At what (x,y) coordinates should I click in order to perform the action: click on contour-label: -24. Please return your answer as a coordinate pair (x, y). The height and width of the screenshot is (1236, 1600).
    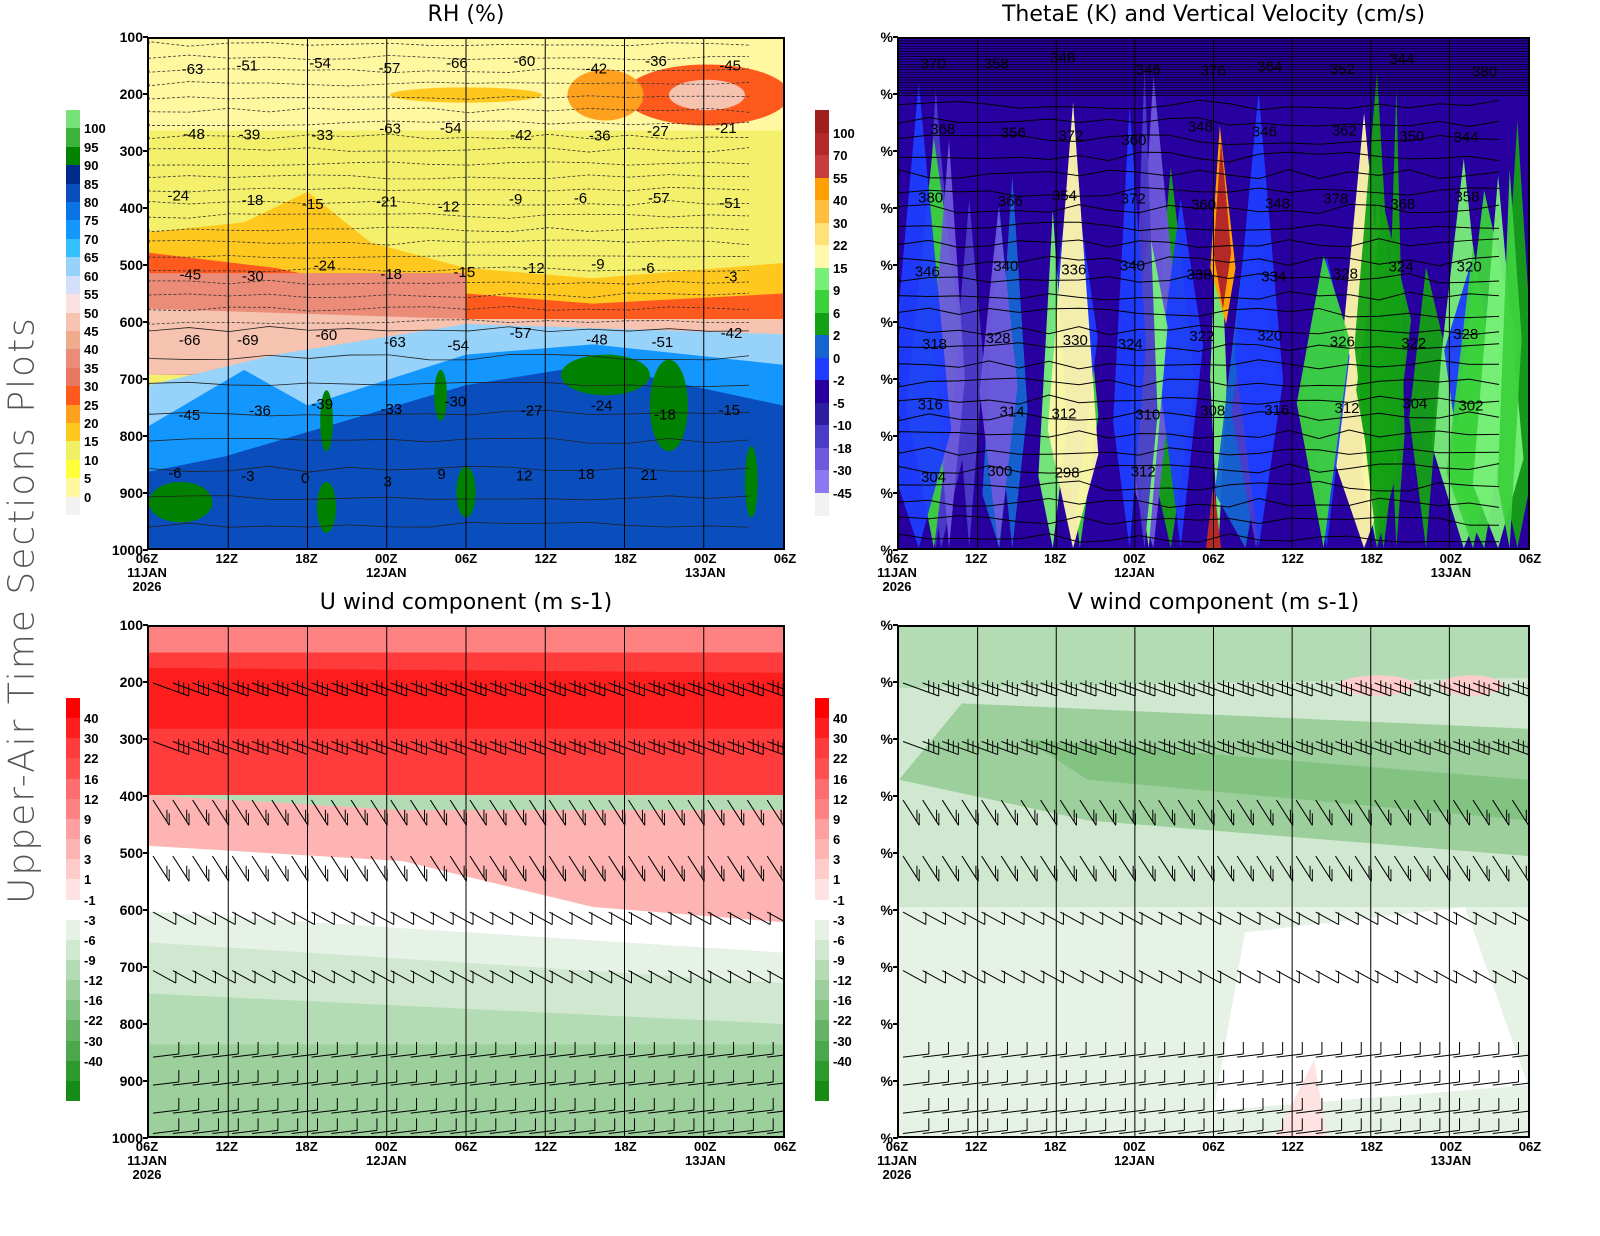
    Looking at the image, I should click on (178, 196).